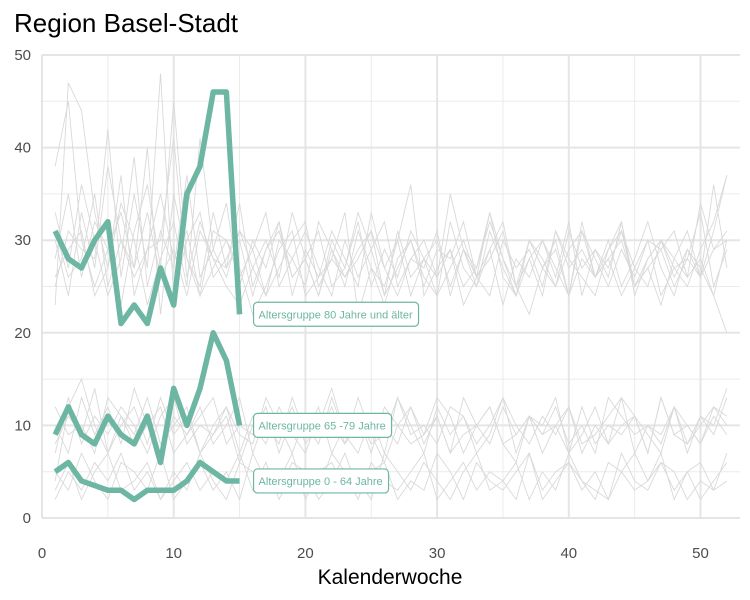  I want to click on x-axis-label: Kalenderwoche, so click(390, 577).